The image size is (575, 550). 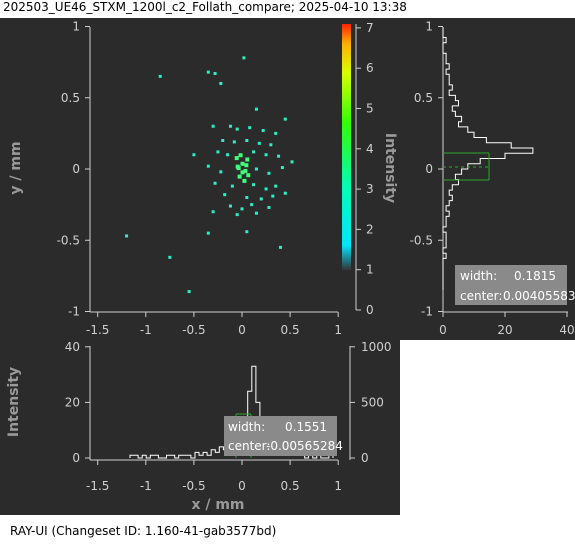 What do you see at coordinates (193, 486) in the screenshot?
I see `xprof-xtick-label: -0.5` at bounding box center [193, 486].